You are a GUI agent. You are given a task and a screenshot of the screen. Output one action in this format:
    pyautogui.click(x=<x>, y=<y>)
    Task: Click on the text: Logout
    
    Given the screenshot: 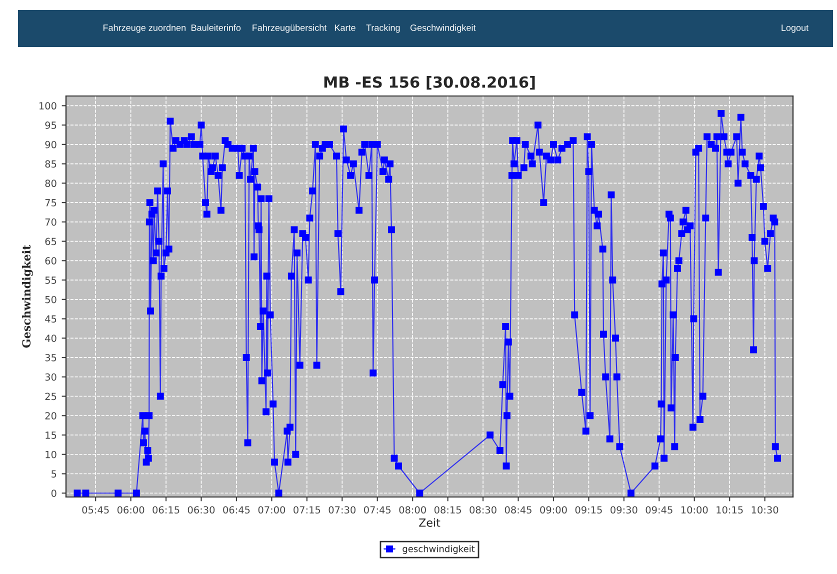 What is the action you would take?
    pyautogui.click(x=795, y=28)
    